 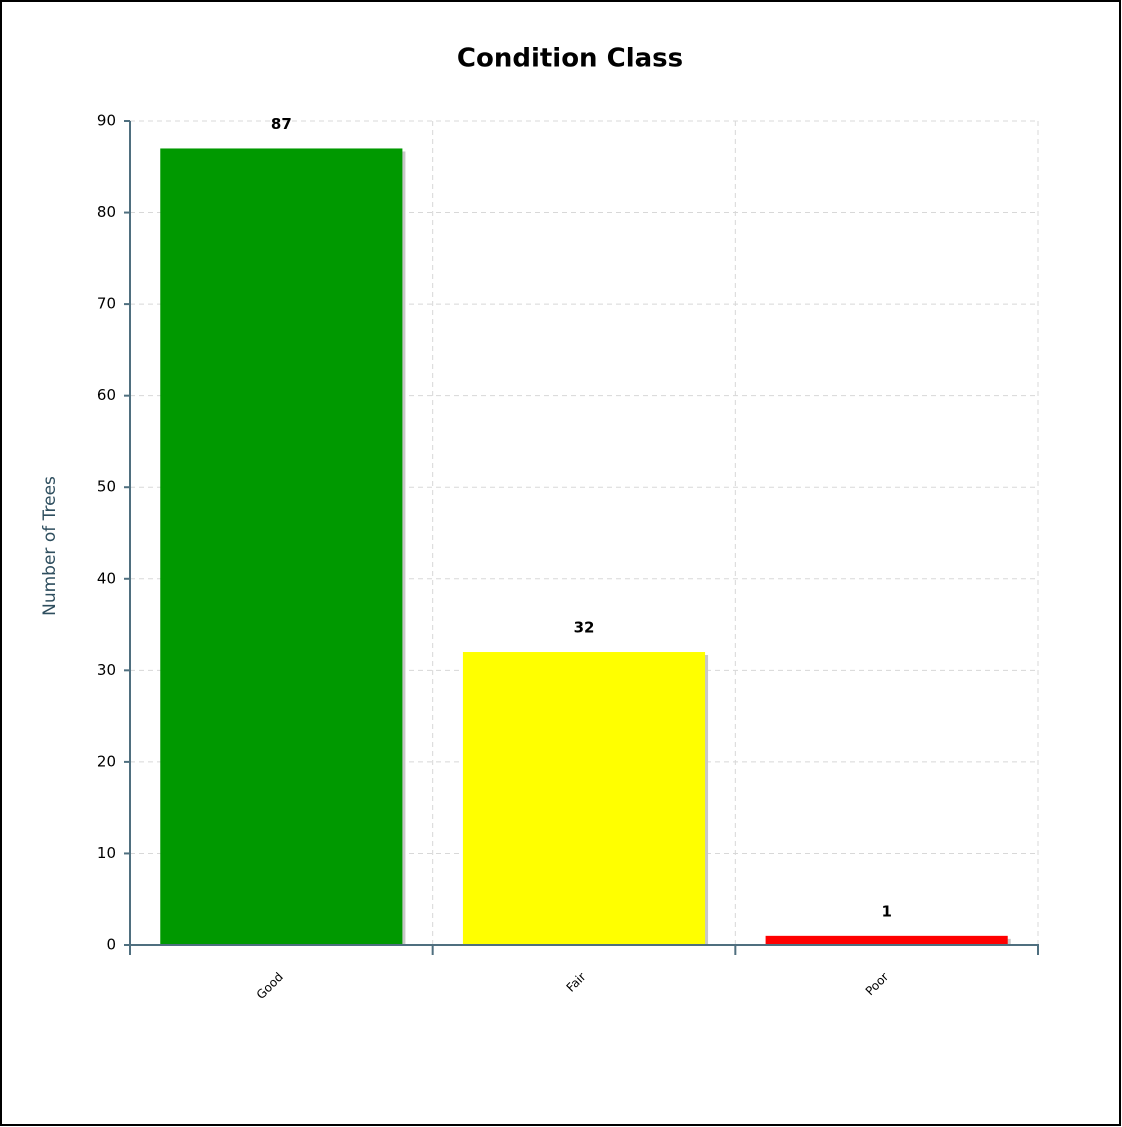 I want to click on y-tick-label: 40, so click(x=106, y=578).